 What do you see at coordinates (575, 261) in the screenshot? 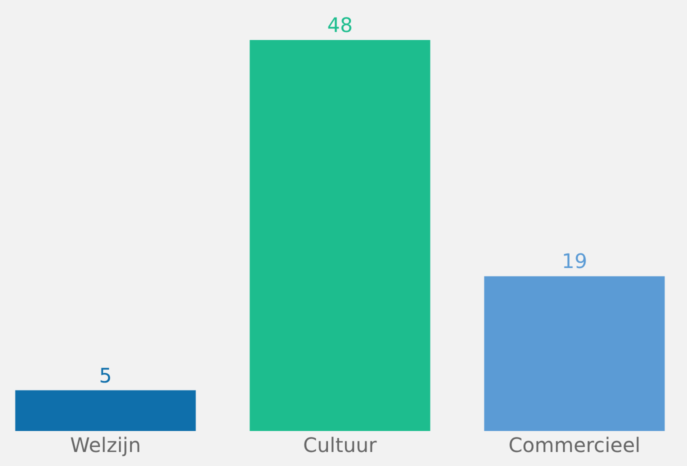
I see `data-label: 19` at bounding box center [575, 261].